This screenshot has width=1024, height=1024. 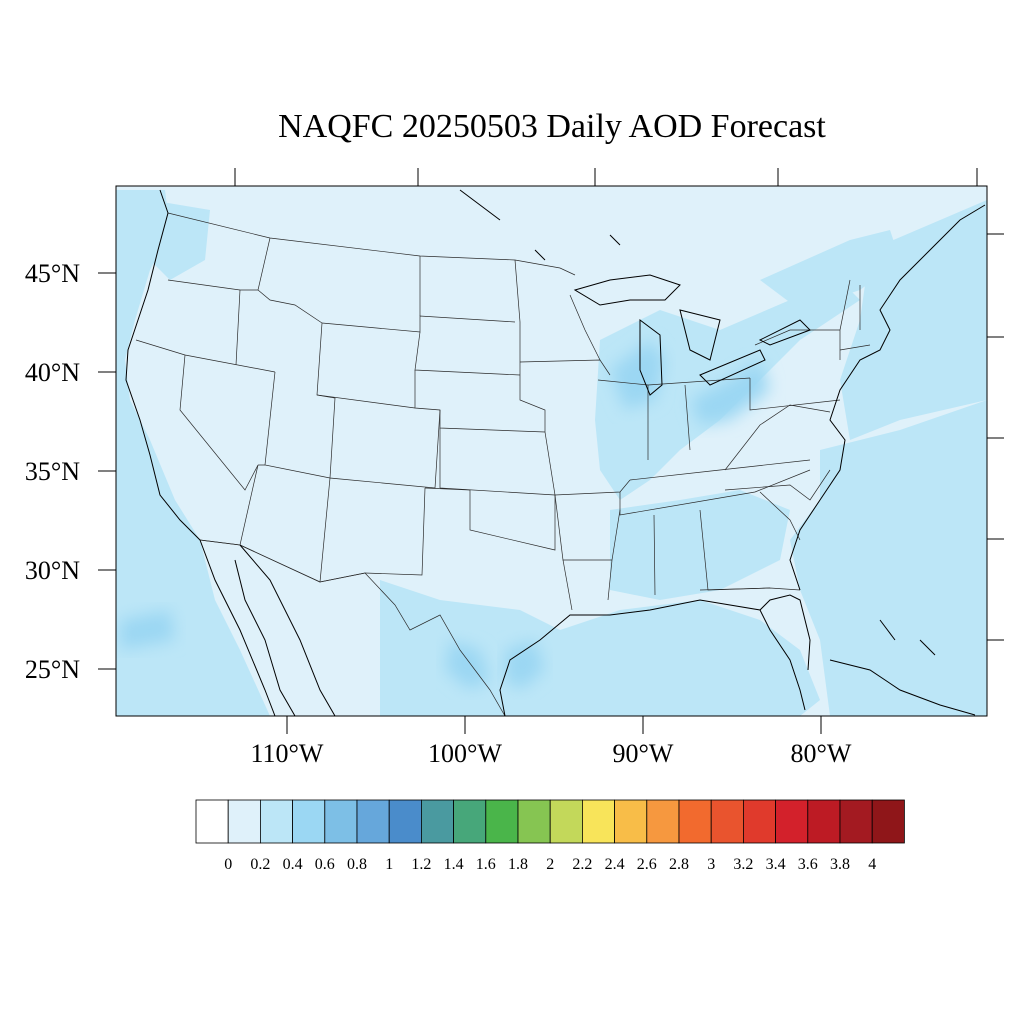 I want to click on top-ticks, so click(x=606, y=177).